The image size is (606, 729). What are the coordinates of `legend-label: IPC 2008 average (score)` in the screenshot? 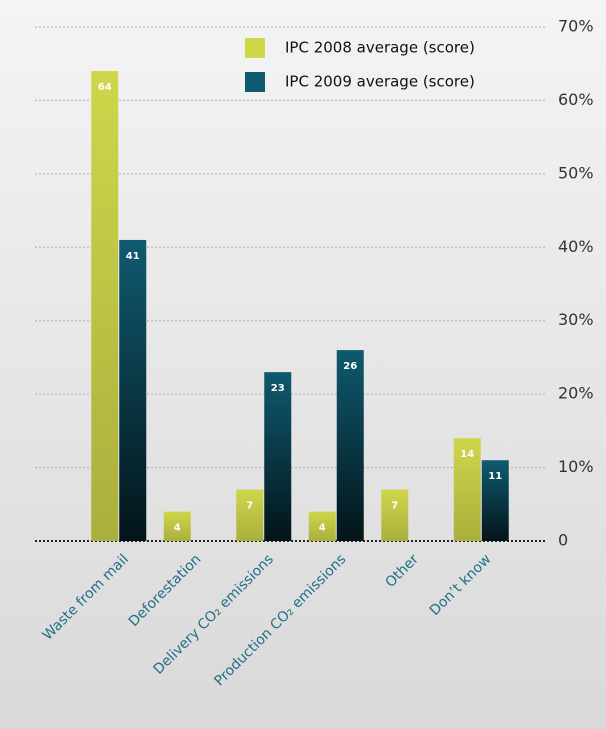 It's located at (380, 48).